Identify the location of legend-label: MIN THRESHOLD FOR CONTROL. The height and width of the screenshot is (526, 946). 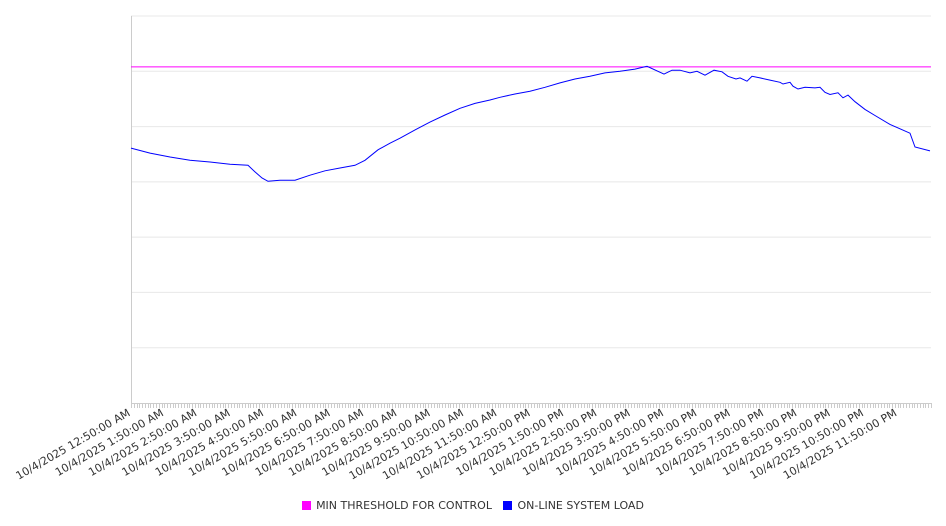
(404, 505).